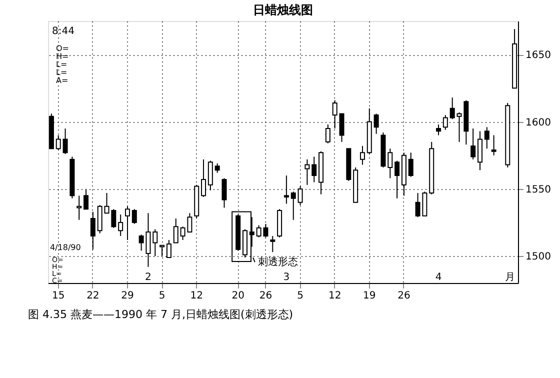 The width and height of the screenshot is (560, 378). Describe the element at coordinates (538, 190) in the screenshot. I see `y-tick-label: 1550` at that location.